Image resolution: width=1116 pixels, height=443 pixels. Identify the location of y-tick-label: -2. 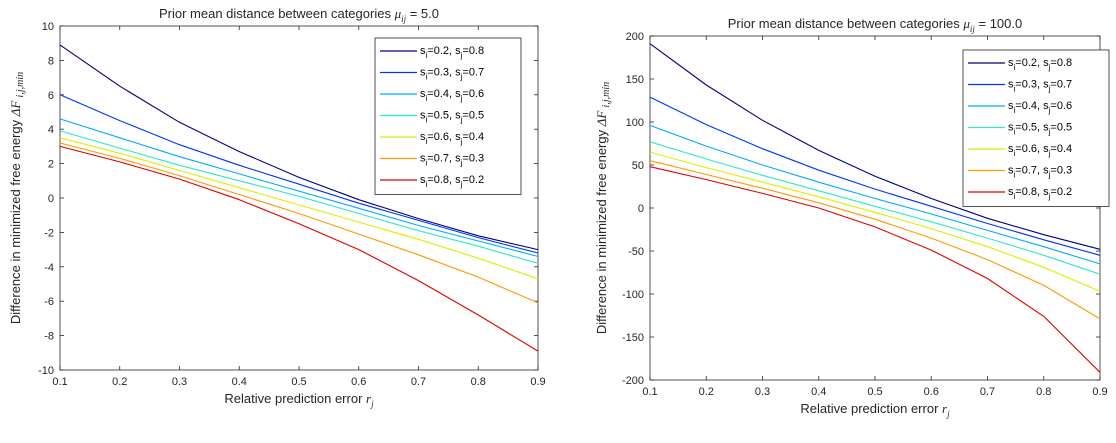
(49, 233).